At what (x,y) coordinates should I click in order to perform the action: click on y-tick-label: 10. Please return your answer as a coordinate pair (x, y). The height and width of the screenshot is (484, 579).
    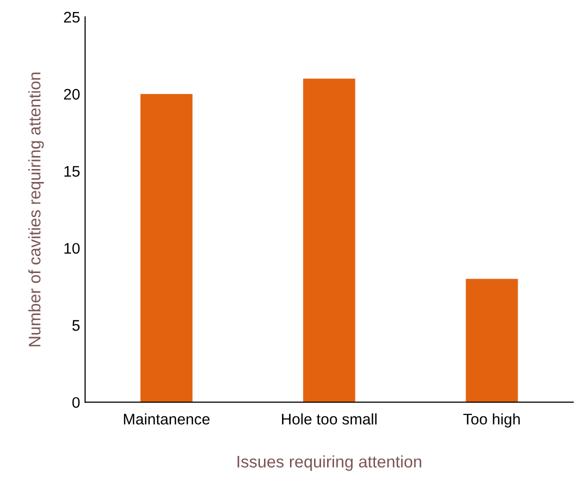
    Looking at the image, I should click on (72, 248).